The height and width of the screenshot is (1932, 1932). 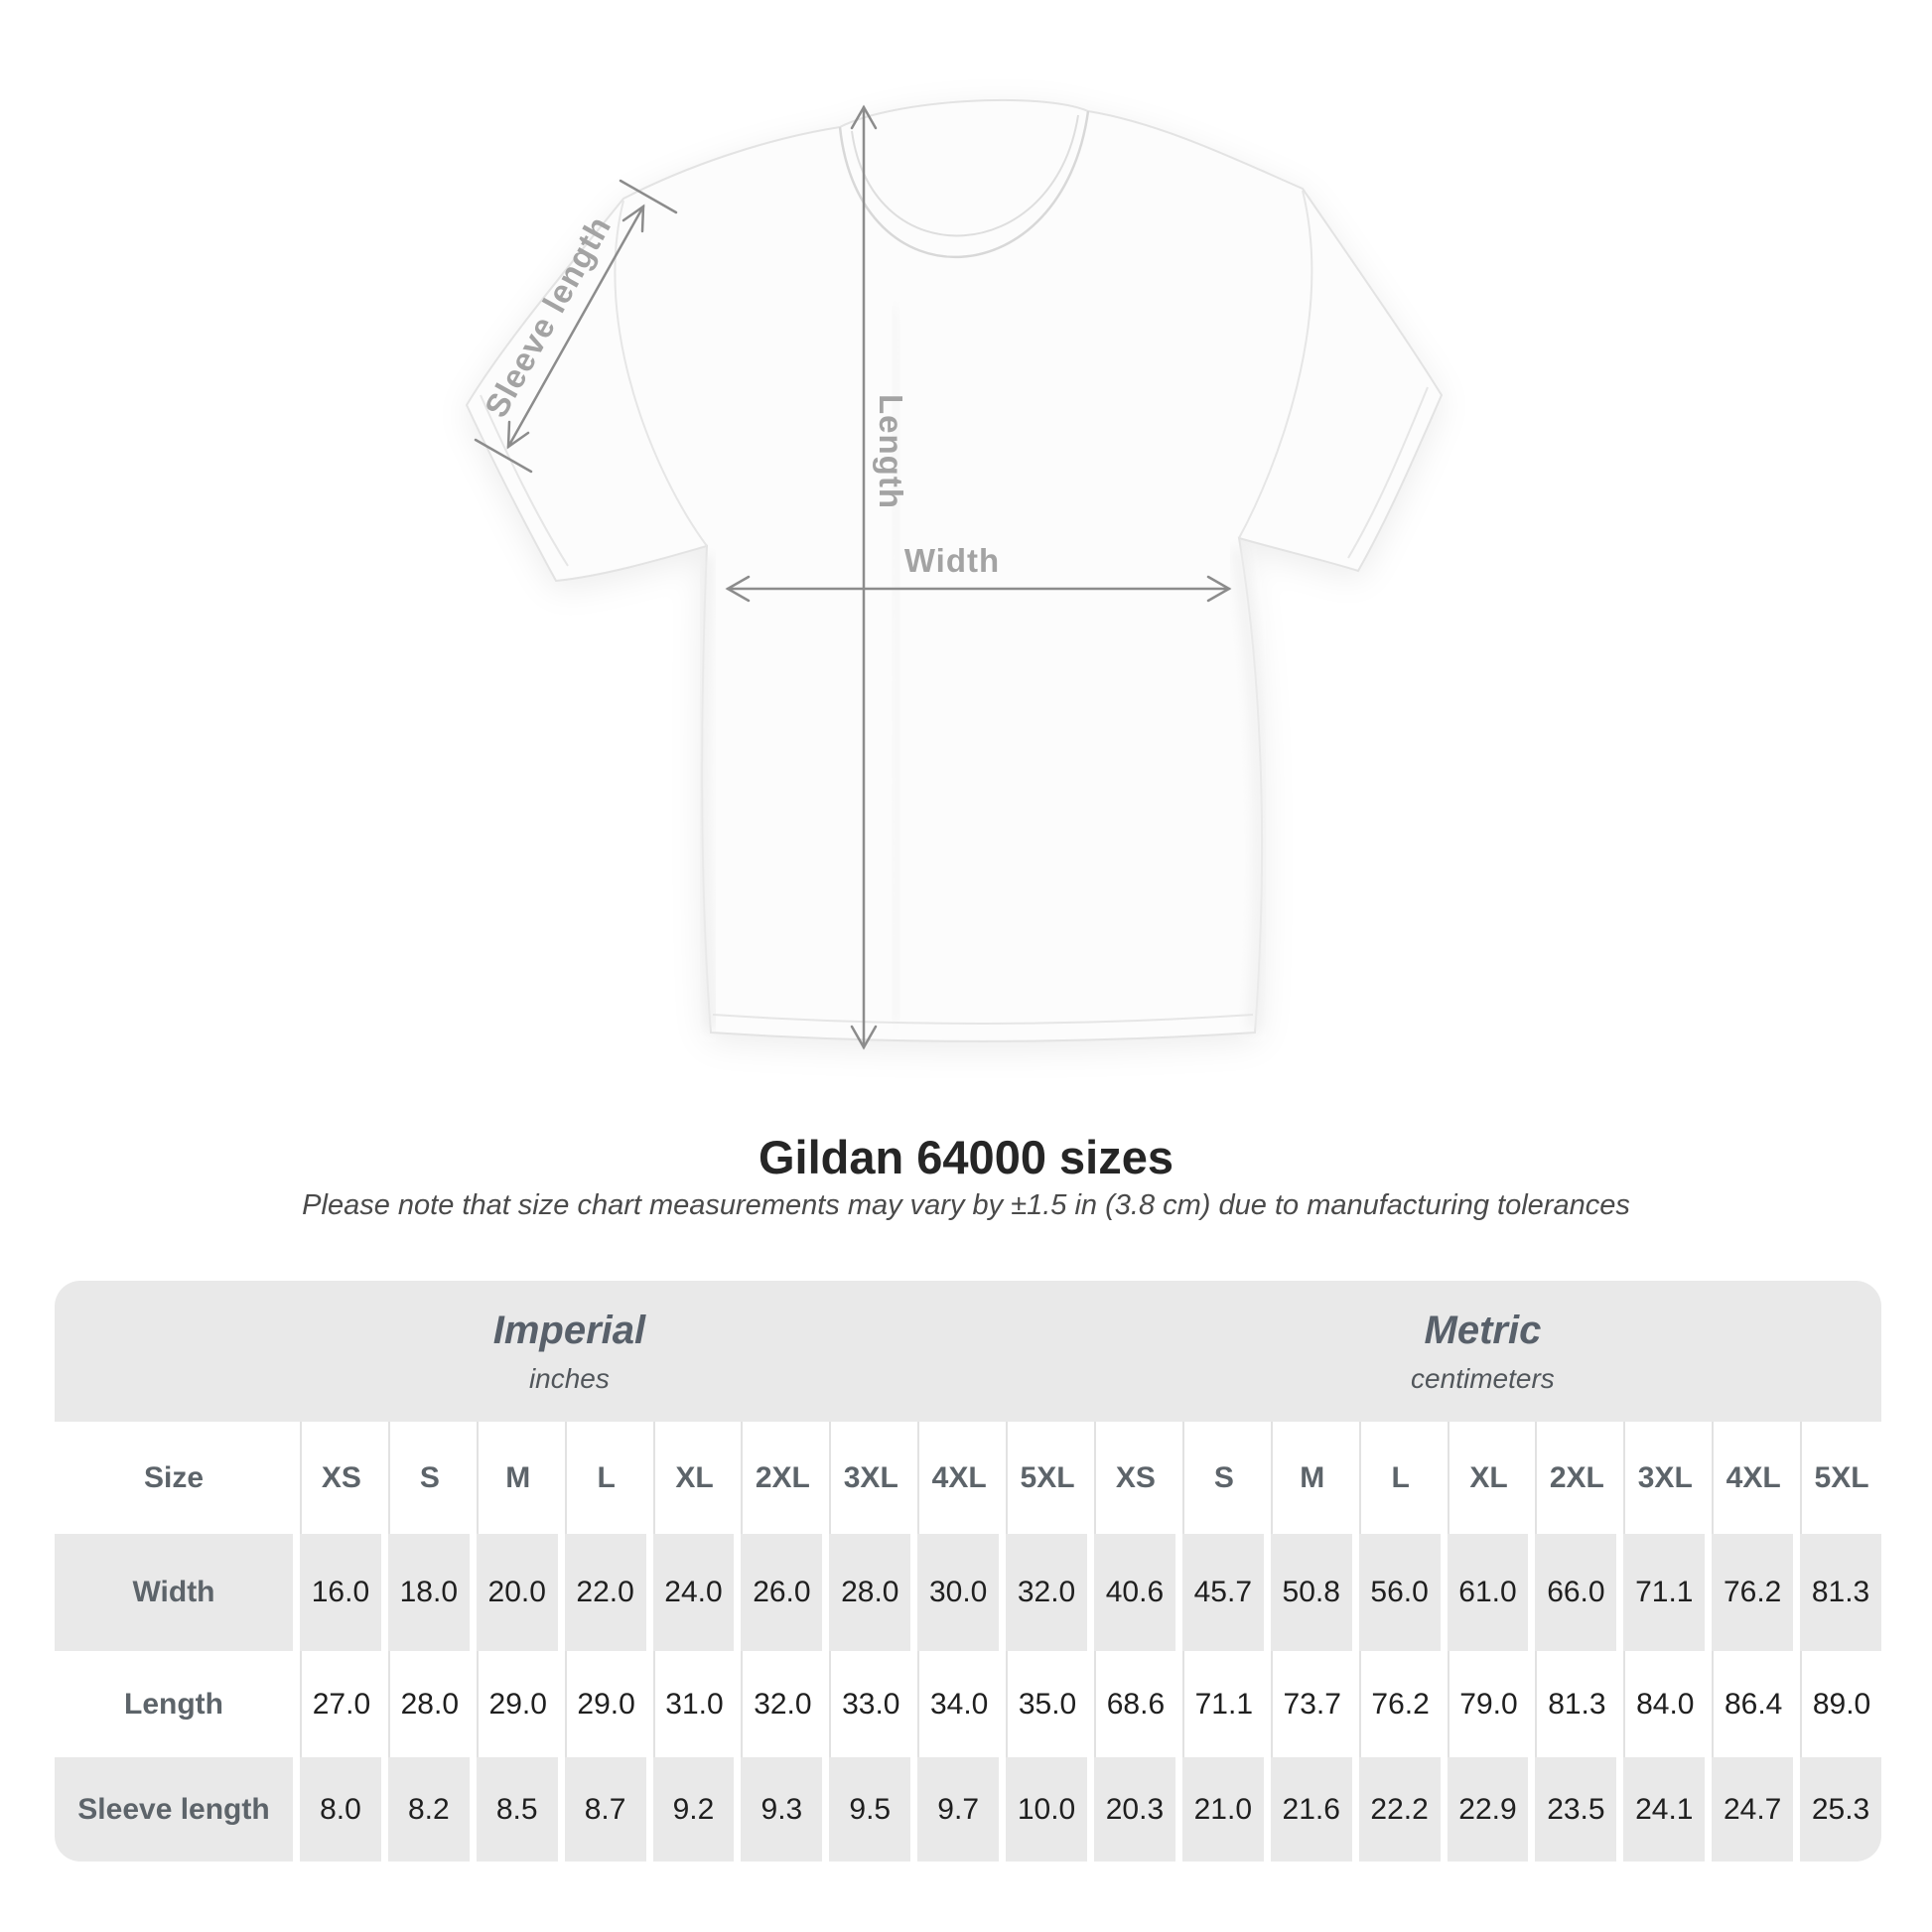 What do you see at coordinates (1134, 1592) in the screenshot?
I see `measurement-cell: 40.6` at bounding box center [1134, 1592].